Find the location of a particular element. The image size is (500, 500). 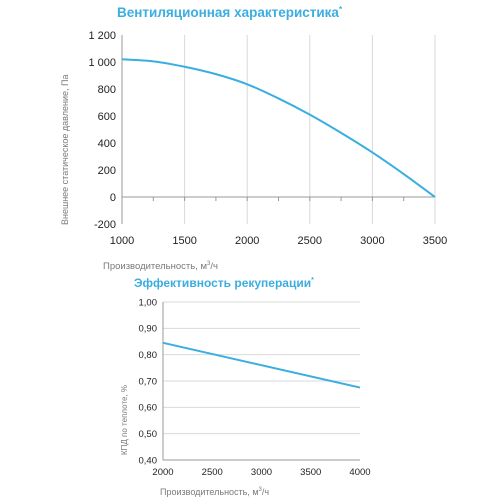

recuperation-y-ticks: 0,40 0,50 0,60 0,70 0,80 0,90 1,00 is located at coordinates (148, 381).